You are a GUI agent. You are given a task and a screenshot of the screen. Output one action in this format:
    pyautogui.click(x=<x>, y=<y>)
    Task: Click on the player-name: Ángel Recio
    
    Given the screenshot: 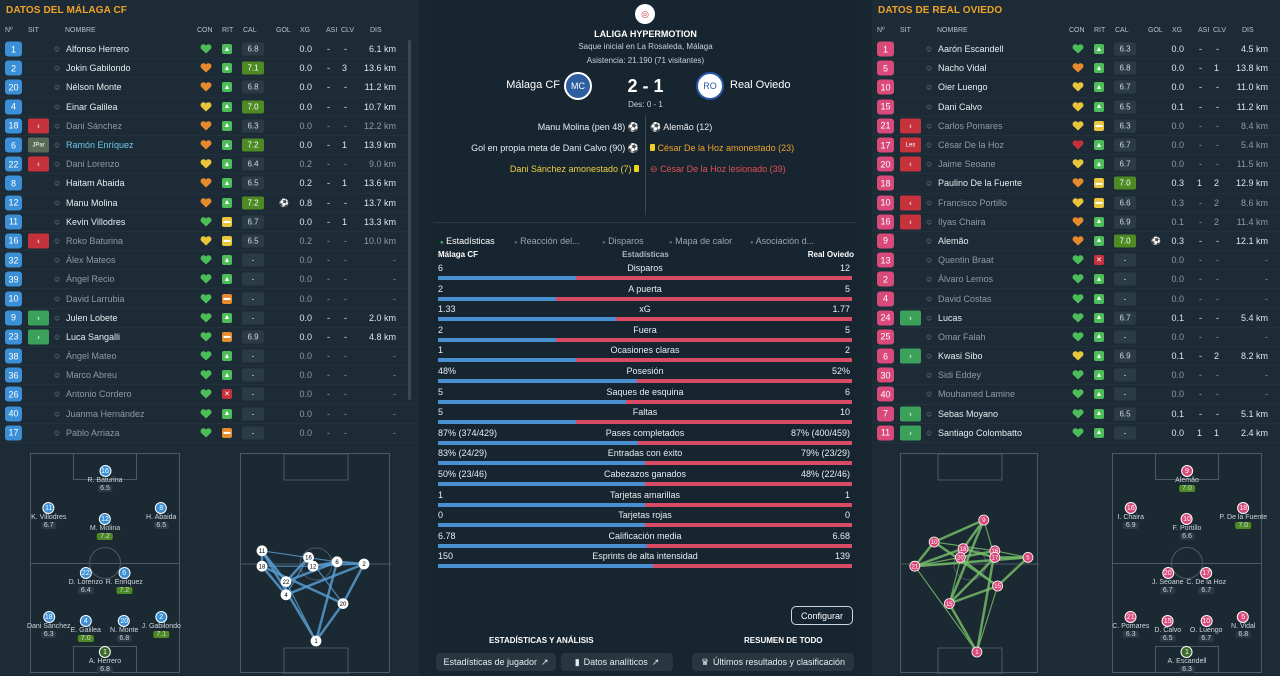 What is the action you would take?
    pyautogui.click(x=90, y=279)
    